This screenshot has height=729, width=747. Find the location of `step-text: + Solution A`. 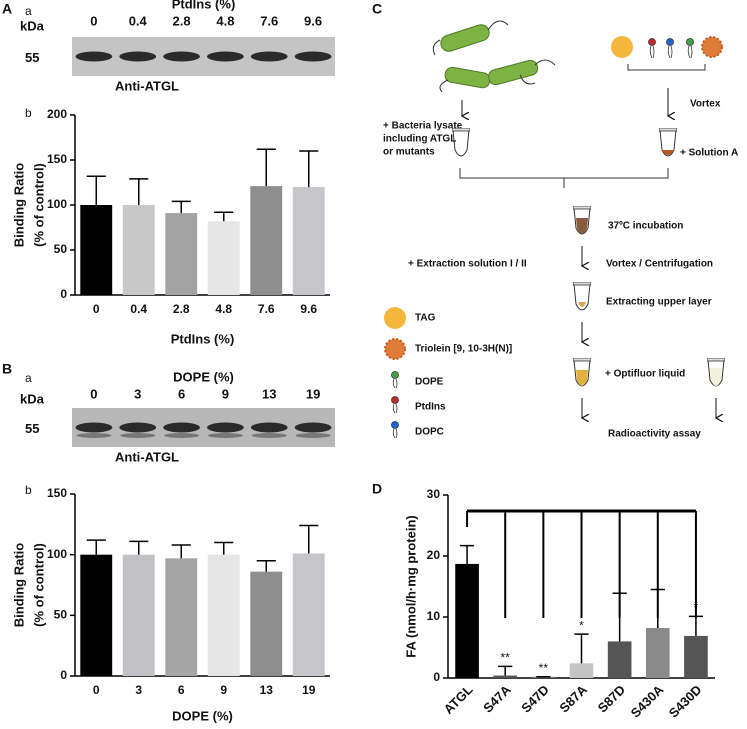

step-text: + Solution A is located at coordinates (709, 153).